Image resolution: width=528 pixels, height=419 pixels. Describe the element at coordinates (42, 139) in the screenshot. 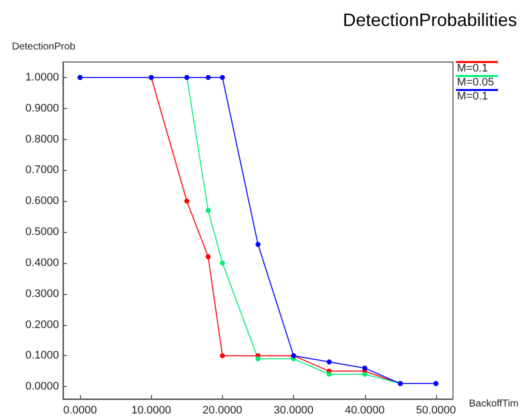

I see `y-tick-label: 0.8000` at that location.